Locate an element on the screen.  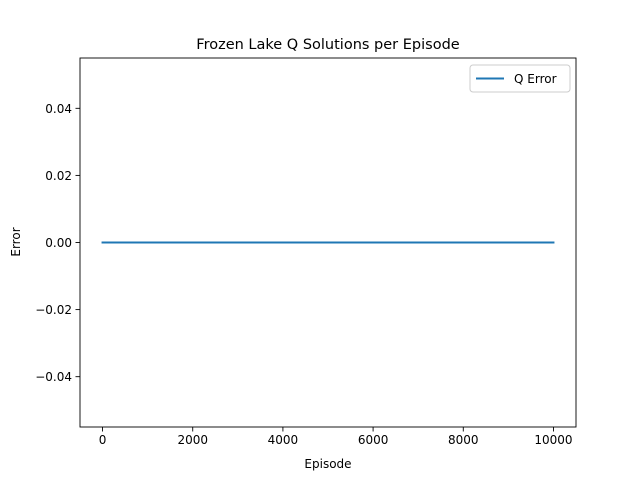
y-axis-label: Error is located at coordinates (16, 241).